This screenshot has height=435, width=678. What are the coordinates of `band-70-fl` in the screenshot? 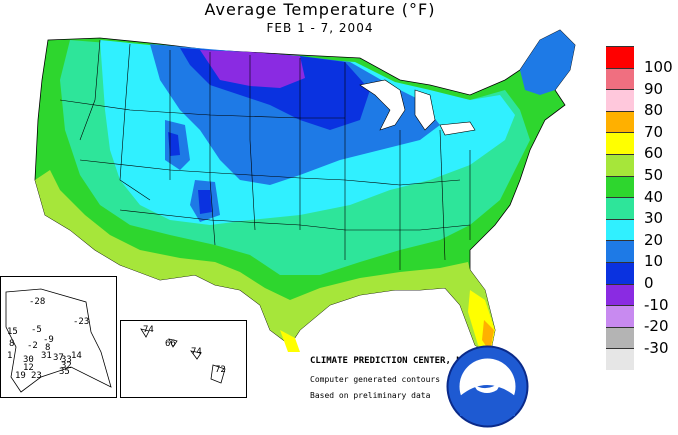 It's located at (488, 336).